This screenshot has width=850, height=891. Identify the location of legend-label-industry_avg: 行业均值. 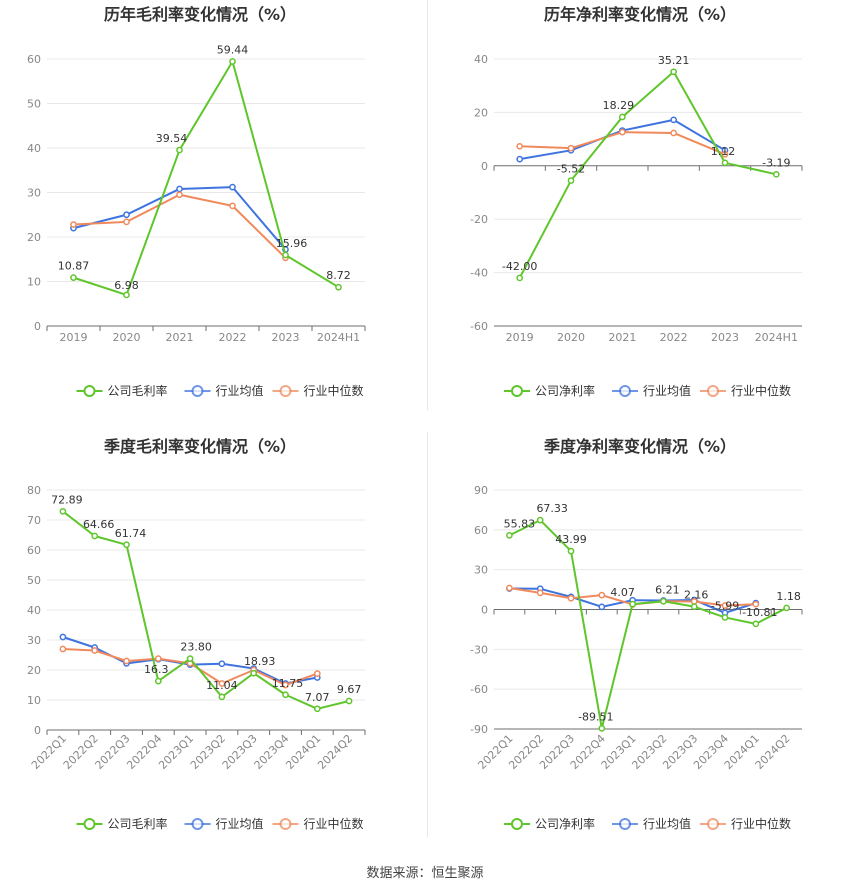
(667, 823).